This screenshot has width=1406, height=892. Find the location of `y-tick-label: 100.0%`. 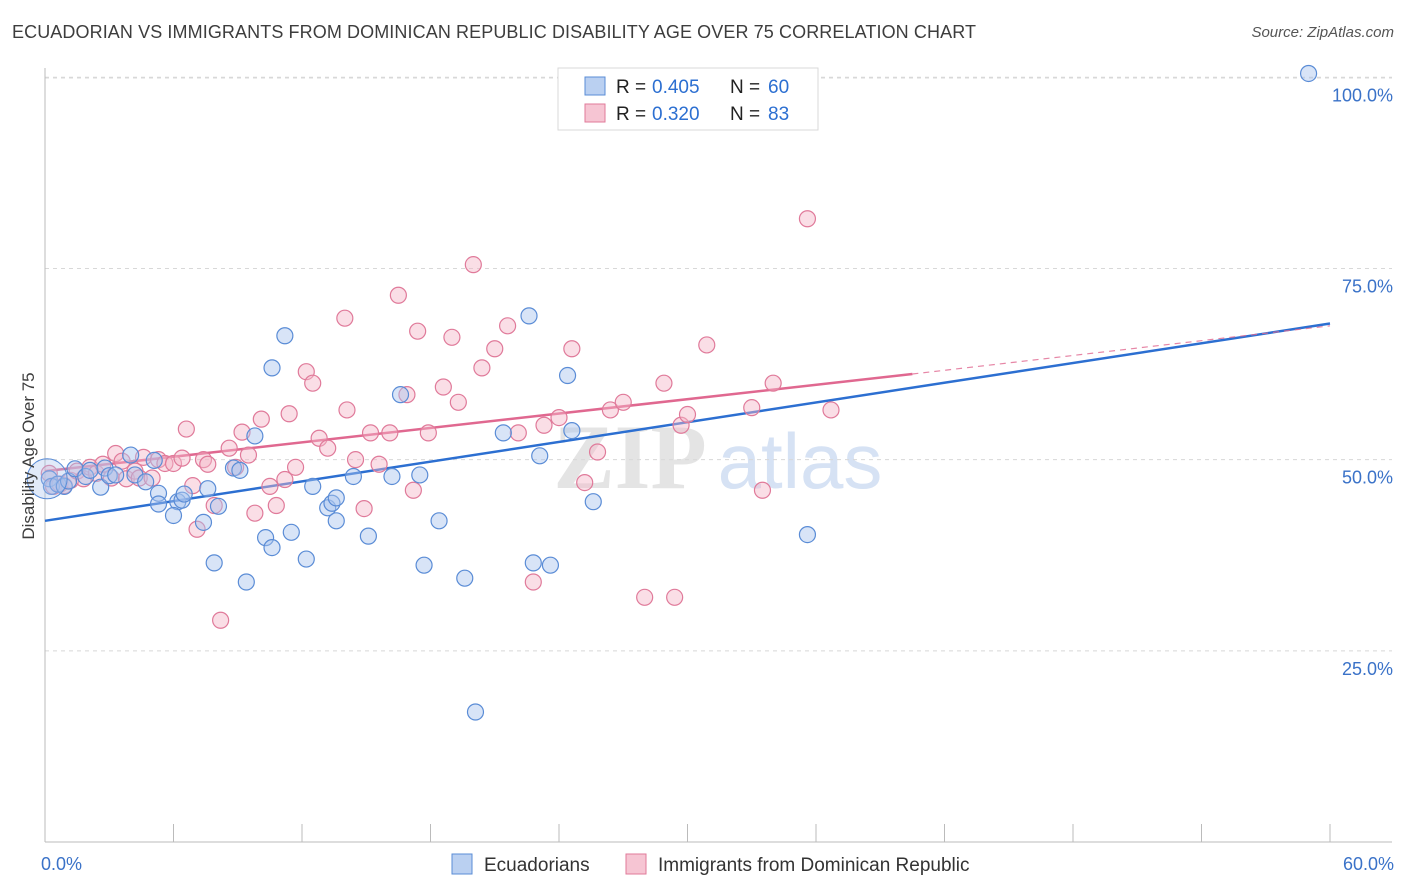

y-tick-label: 100.0% is located at coordinates (1362, 95).